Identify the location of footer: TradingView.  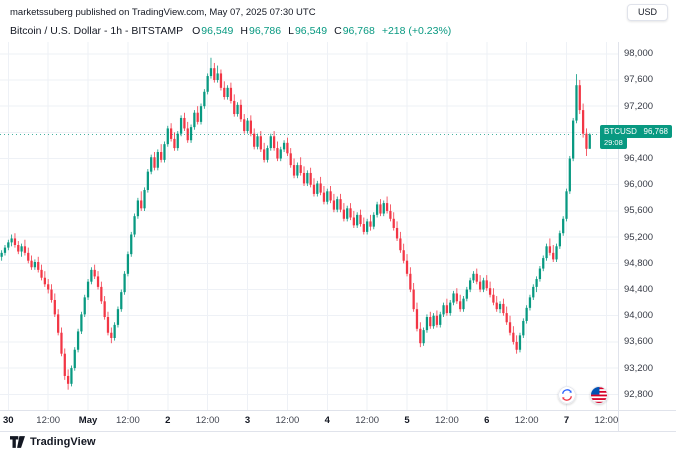
(338, 441).